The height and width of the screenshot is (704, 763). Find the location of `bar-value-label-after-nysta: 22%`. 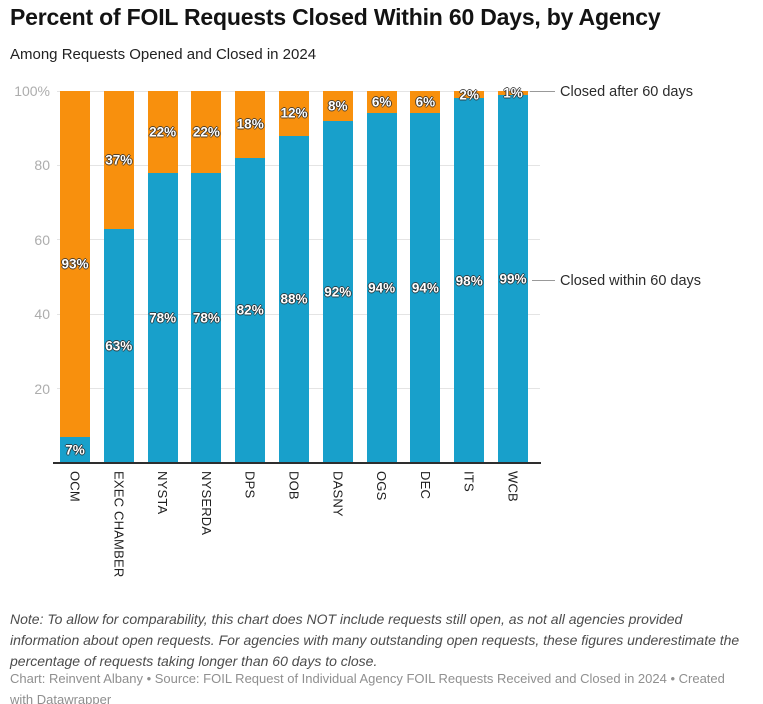

bar-value-label-after-nysta: 22% is located at coordinates (163, 132).